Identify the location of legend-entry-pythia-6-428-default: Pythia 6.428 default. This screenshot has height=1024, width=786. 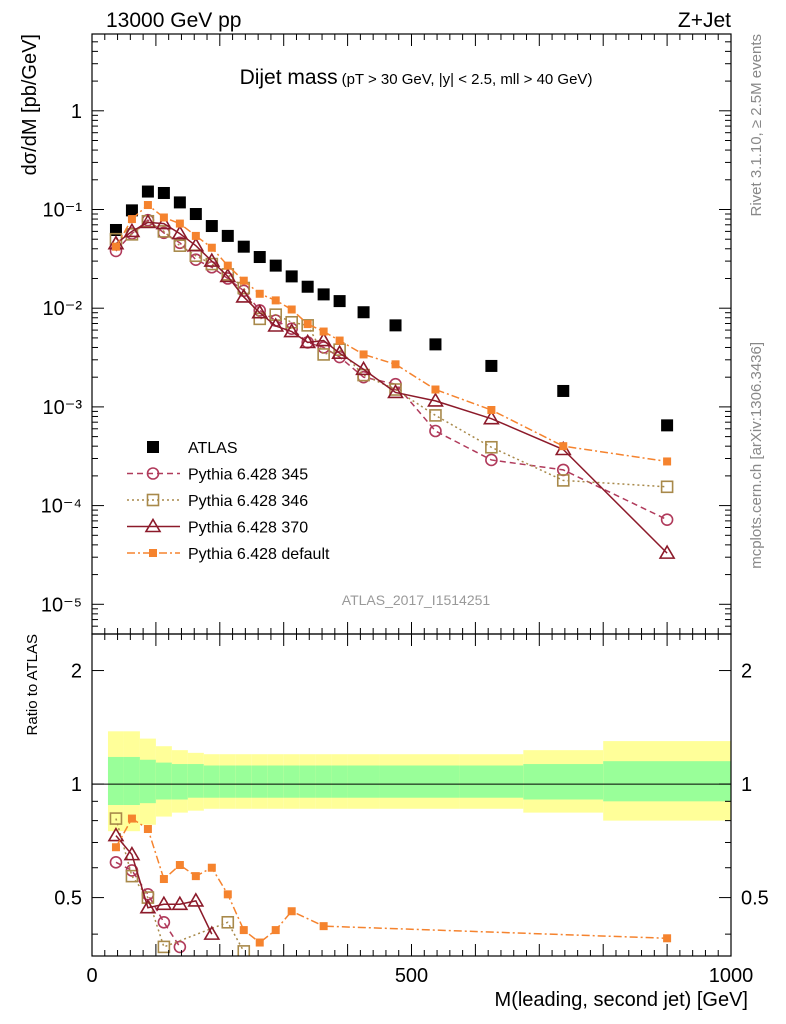
(228, 554).